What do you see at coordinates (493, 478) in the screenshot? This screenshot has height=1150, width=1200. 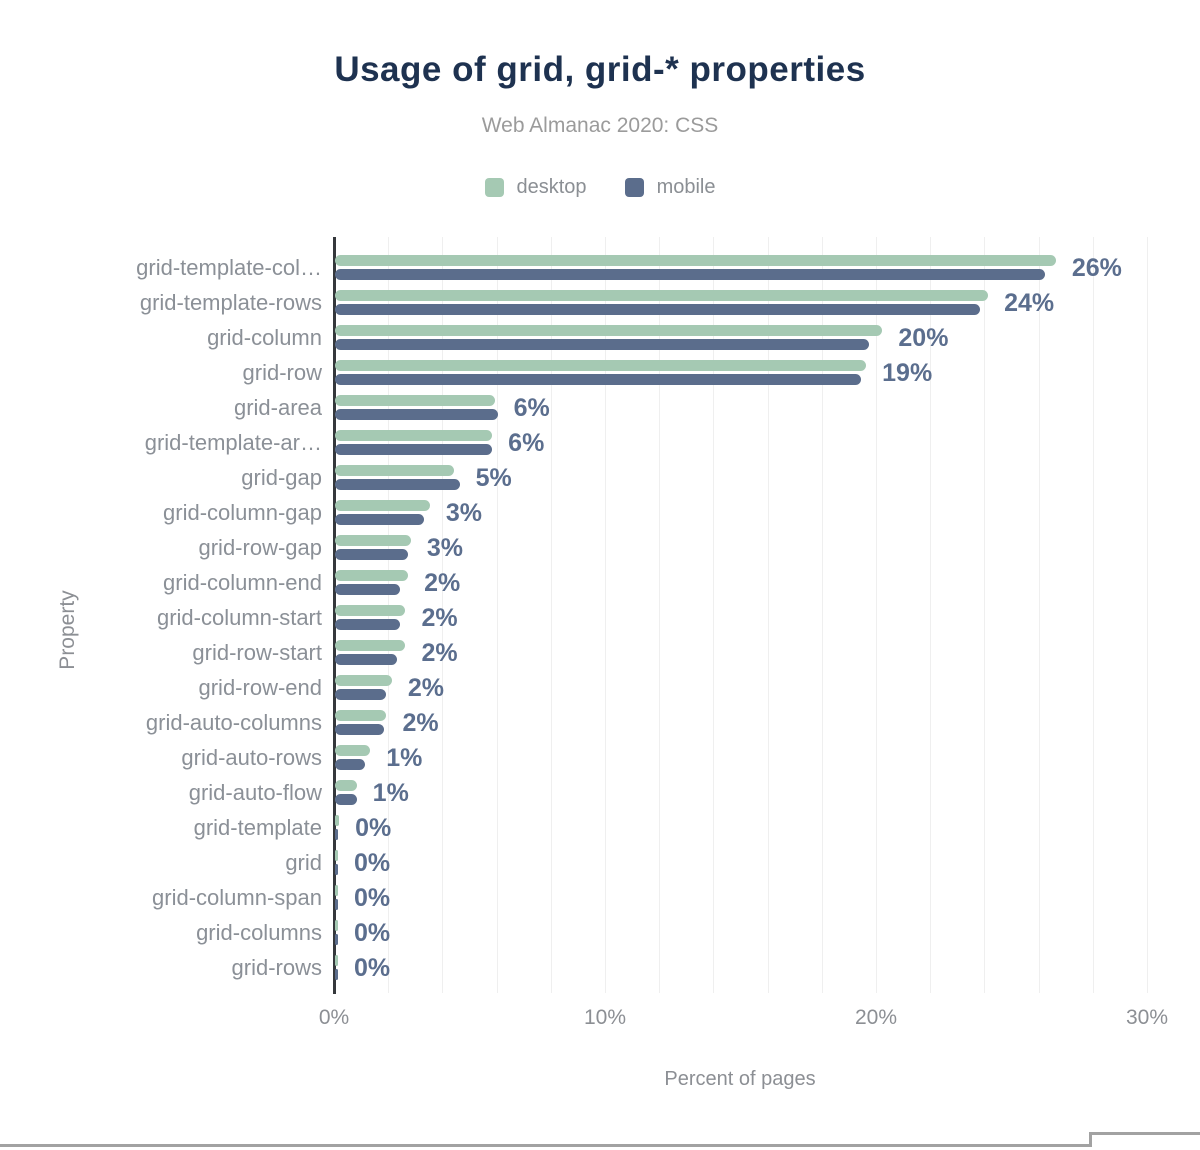 I see `value-label: 5%` at bounding box center [493, 478].